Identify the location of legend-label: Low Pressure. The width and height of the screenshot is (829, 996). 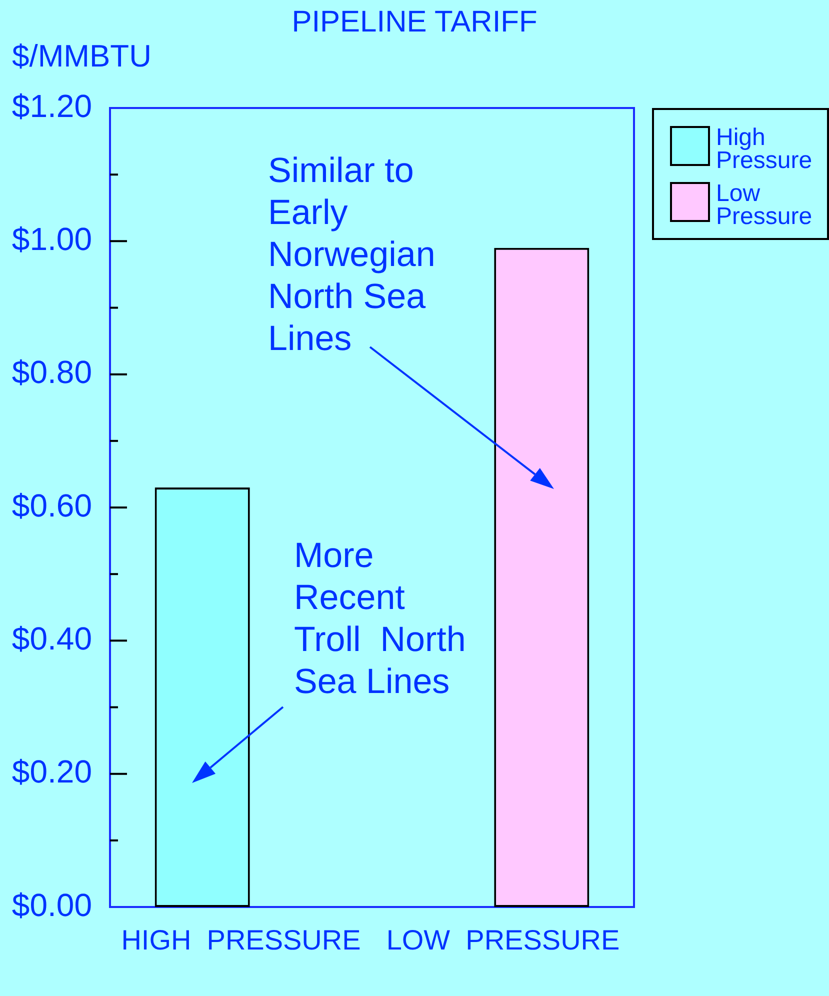
(765, 205).